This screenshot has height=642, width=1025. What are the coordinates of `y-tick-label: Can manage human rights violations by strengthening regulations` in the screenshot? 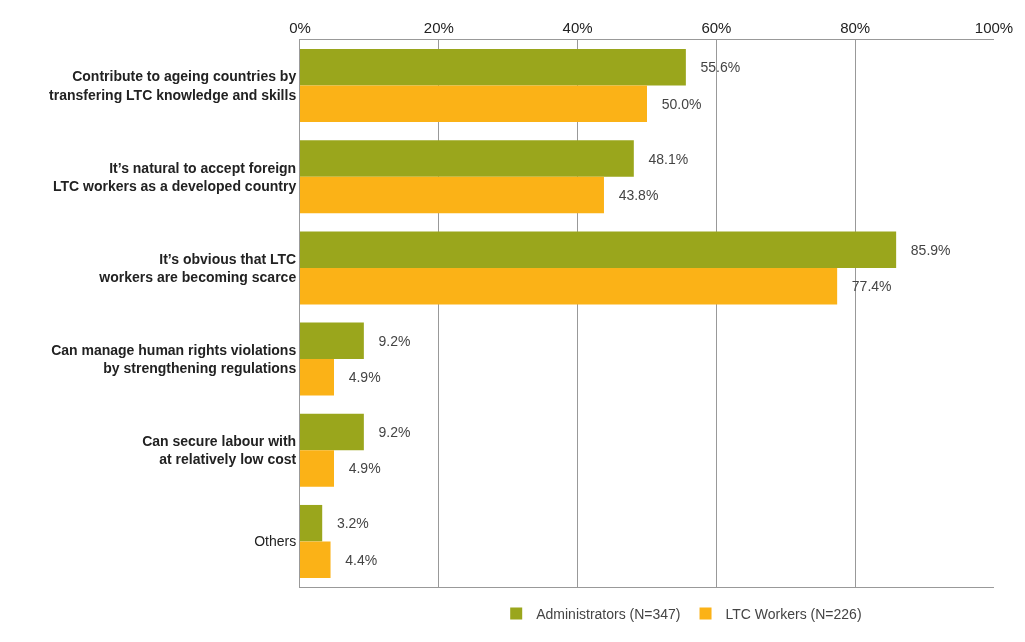 It's located at (174, 359).